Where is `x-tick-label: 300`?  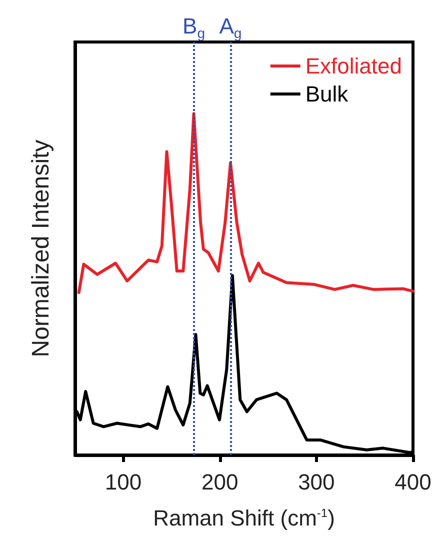
x-tick-label: 300 is located at coordinates (316, 482).